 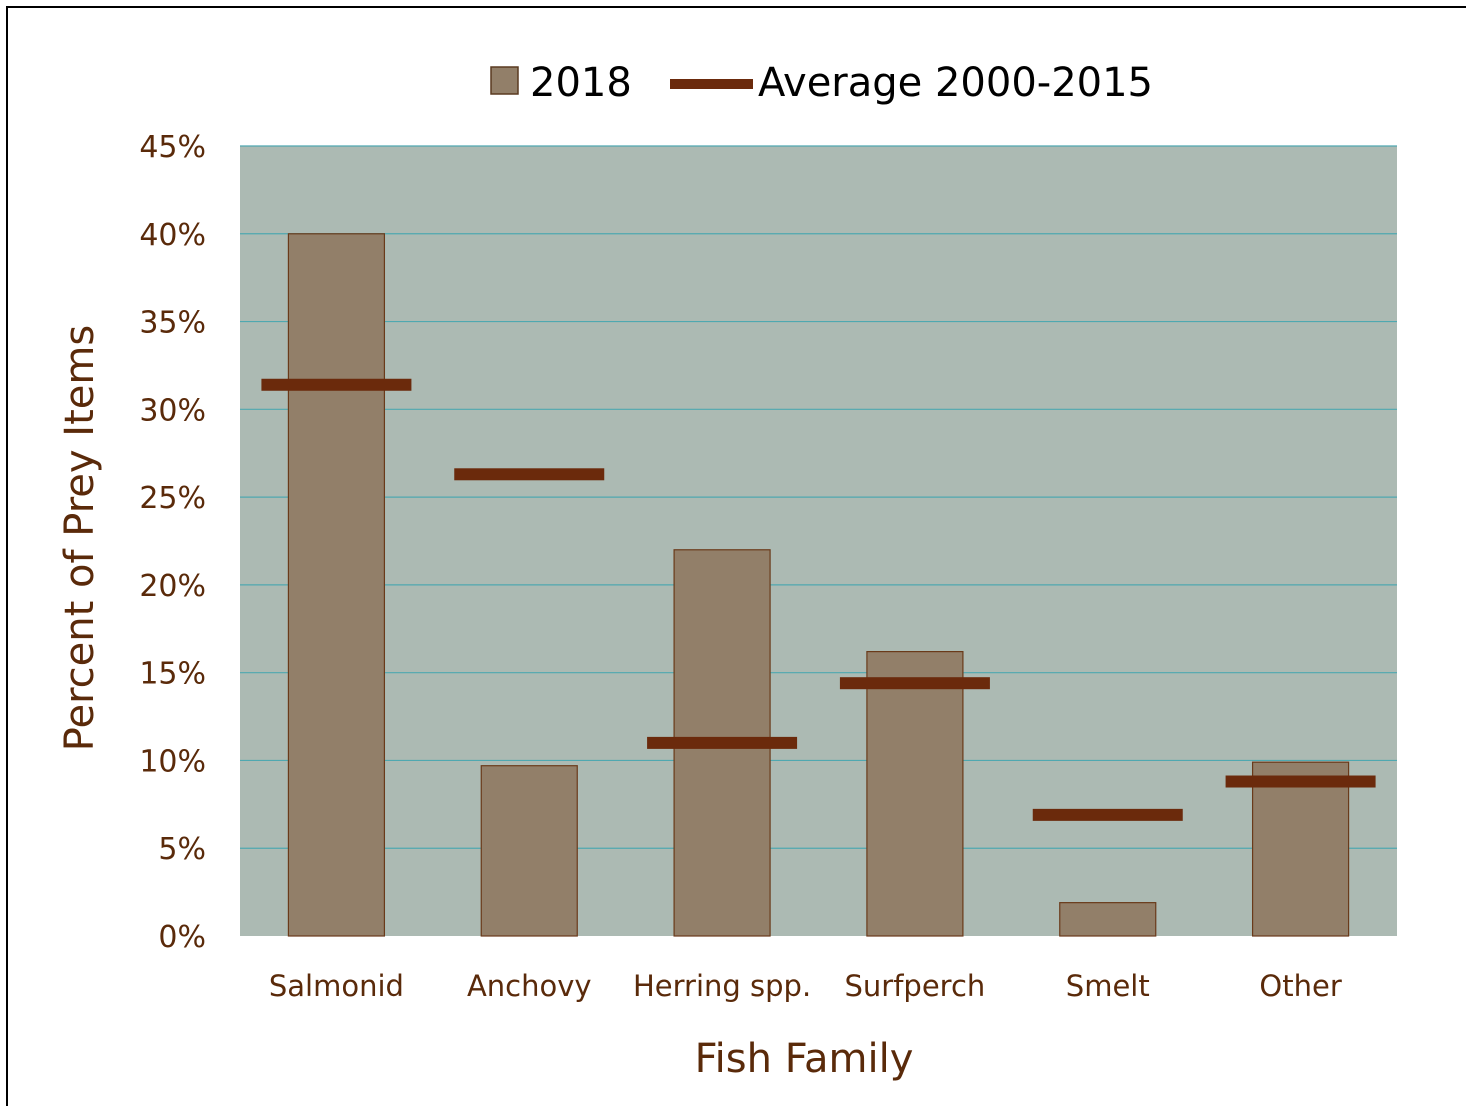 I want to click on legend: 2018 Average 2000-2015, so click(x=821, y=83).